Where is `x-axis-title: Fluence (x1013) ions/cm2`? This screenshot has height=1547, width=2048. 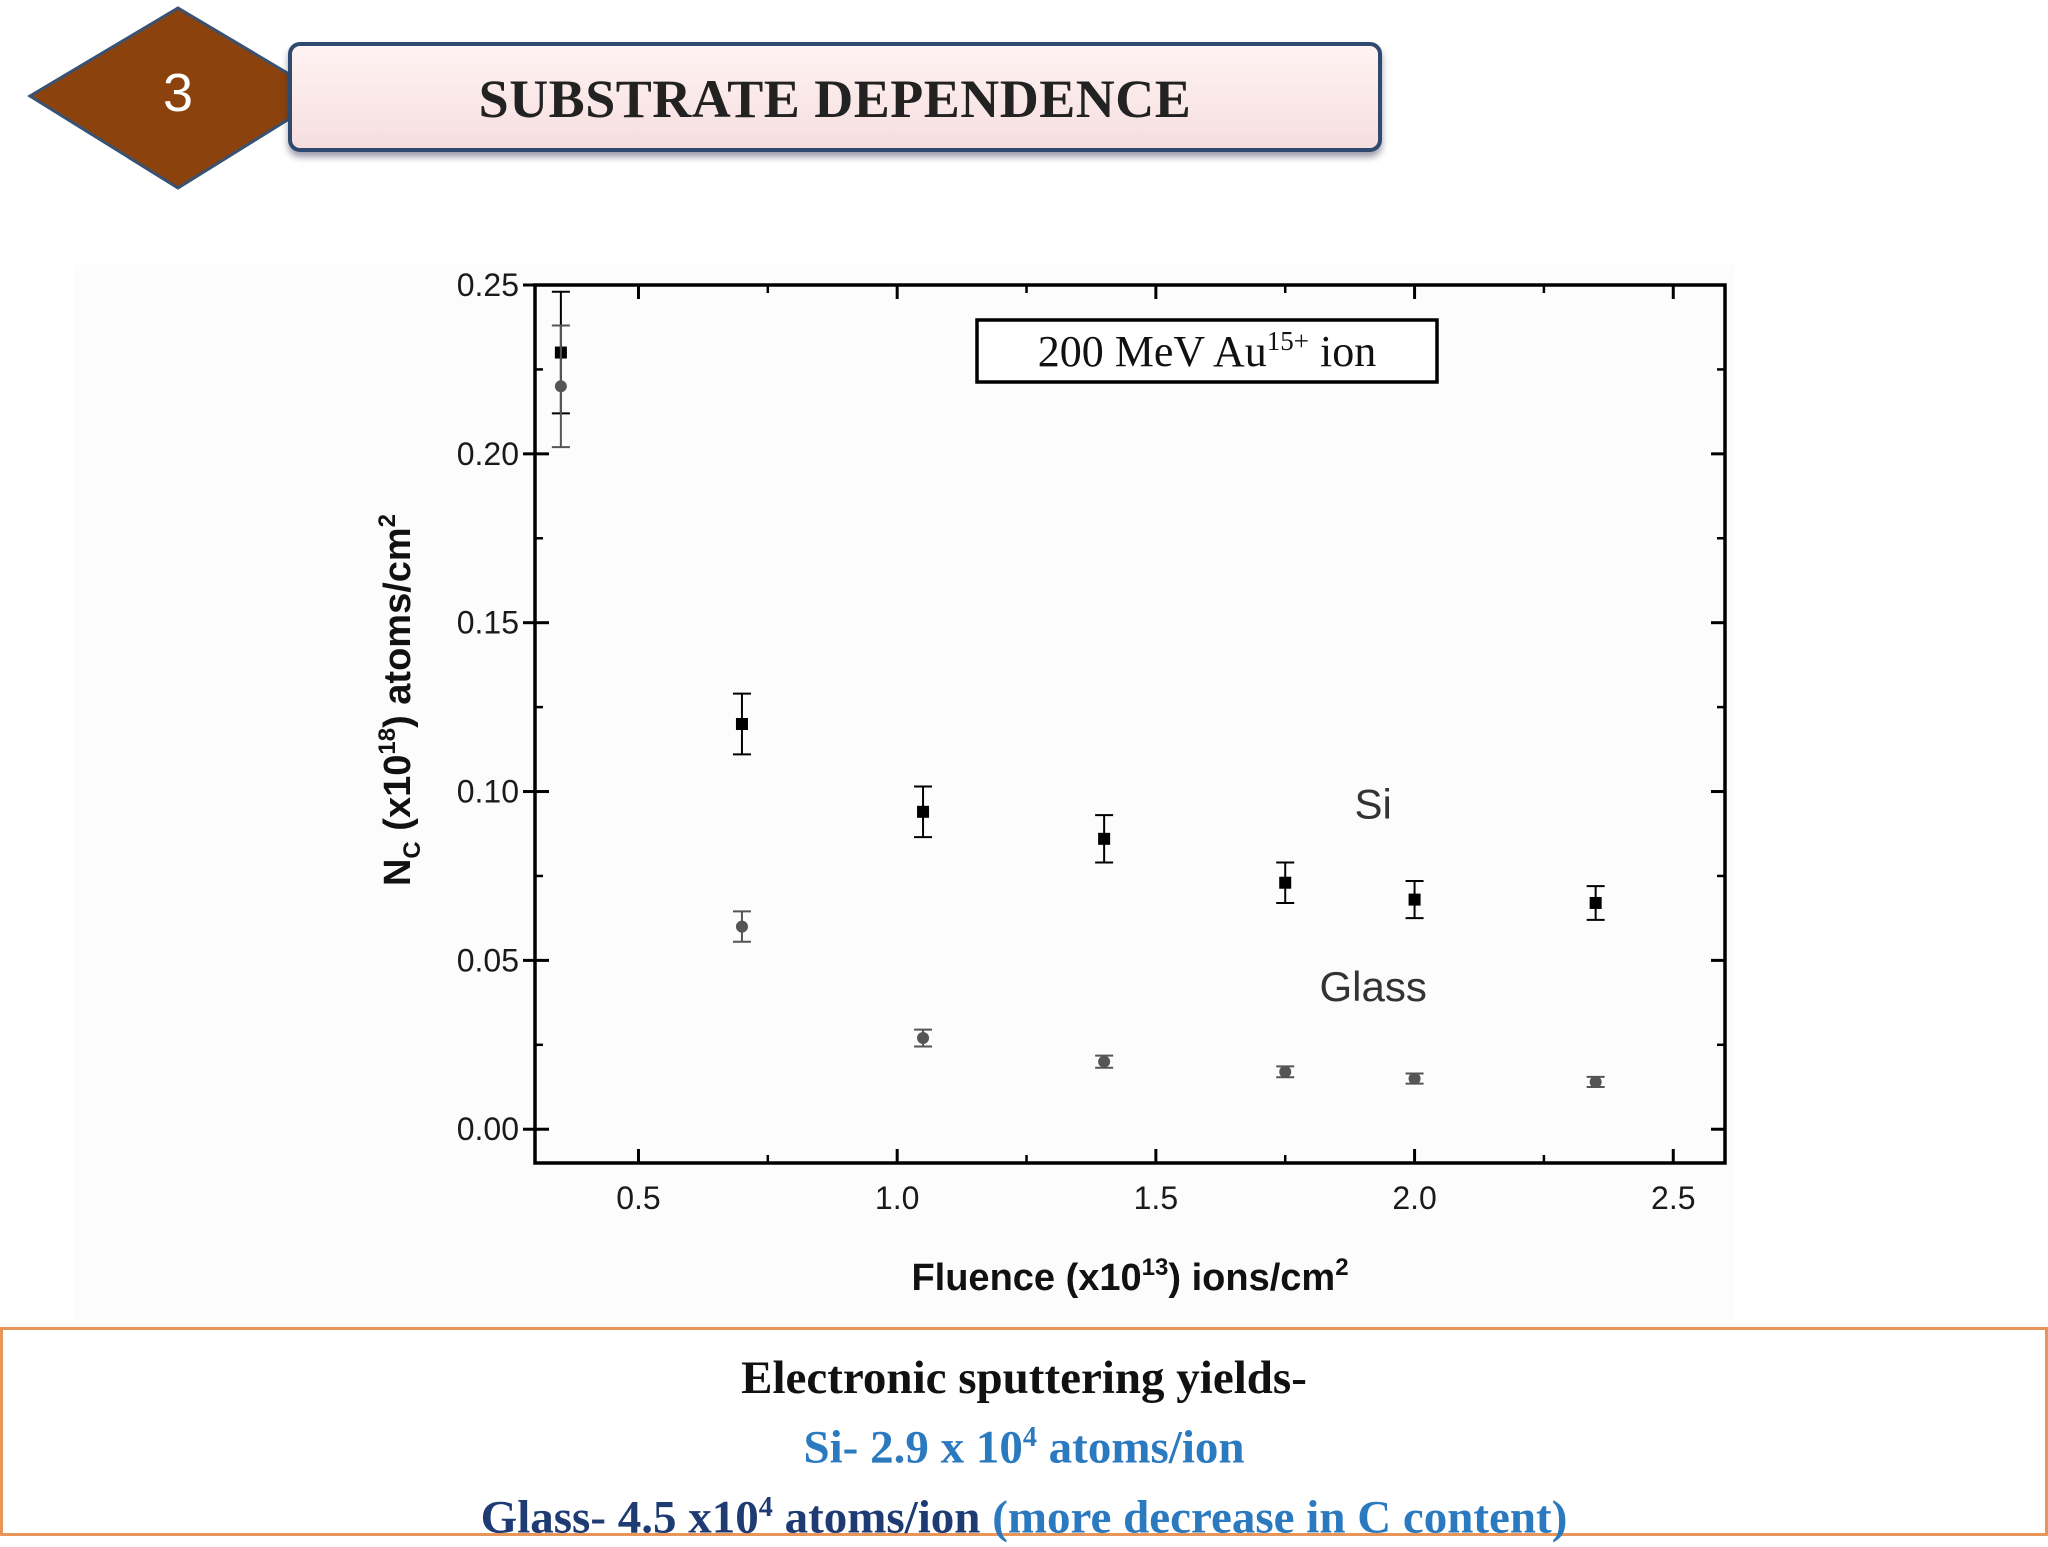 x-axis-title: Fluence (x1013) ions/cm2 is located at coordinates (1129, 1276).